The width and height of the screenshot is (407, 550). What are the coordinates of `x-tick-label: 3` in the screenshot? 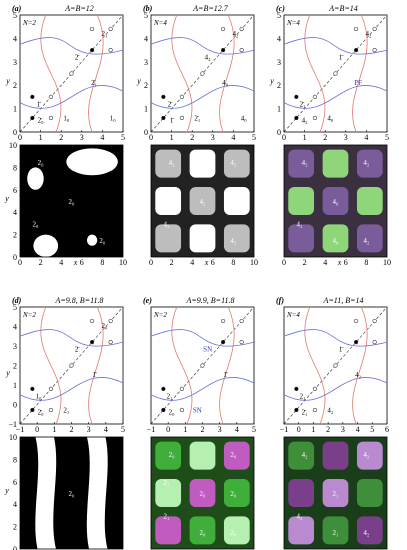 It's located at (343, 429).